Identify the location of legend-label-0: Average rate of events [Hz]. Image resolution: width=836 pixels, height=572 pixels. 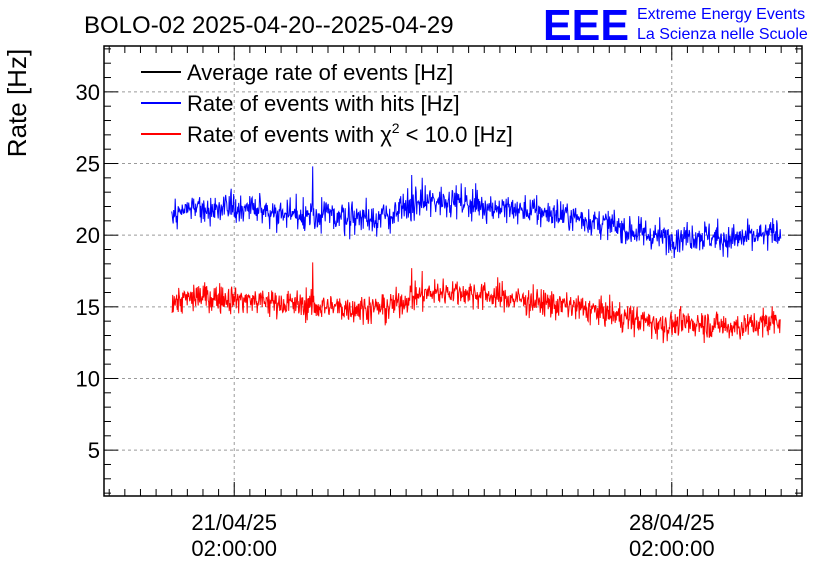
(320, 72).